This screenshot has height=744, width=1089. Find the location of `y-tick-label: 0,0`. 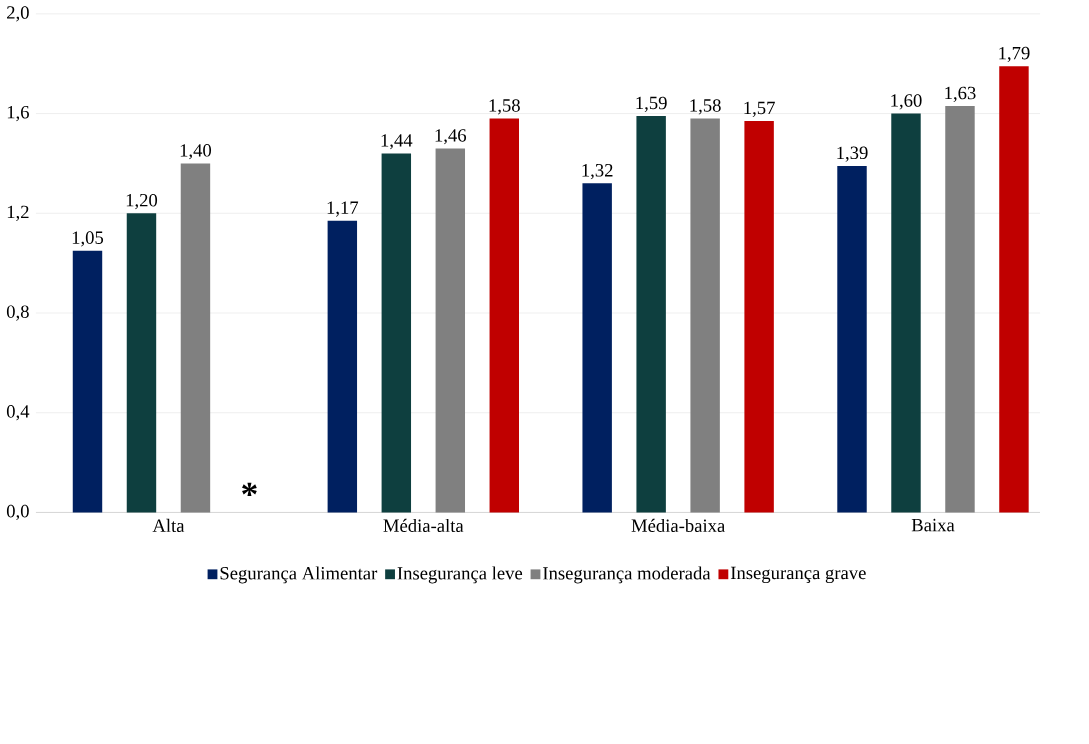

y-tick-label: 0,0 is located at coordinates (17, 512).